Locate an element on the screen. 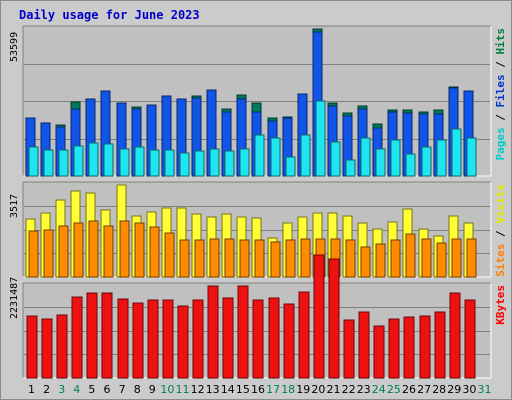 This screenshot has height=400, width=512. chart-title: Daily usage for June 2023 is located at coordinates (109, 15).